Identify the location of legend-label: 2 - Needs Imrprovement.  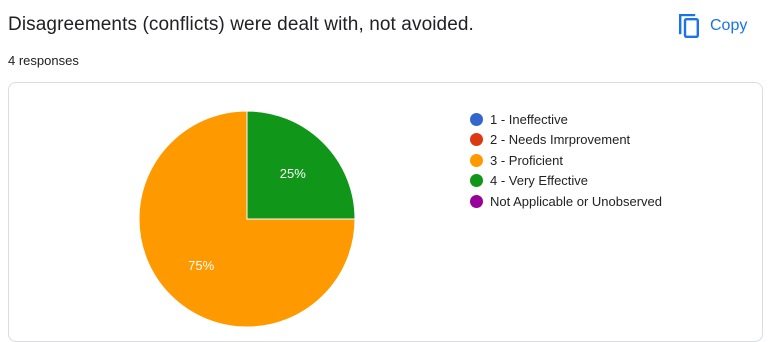
(560, 140).